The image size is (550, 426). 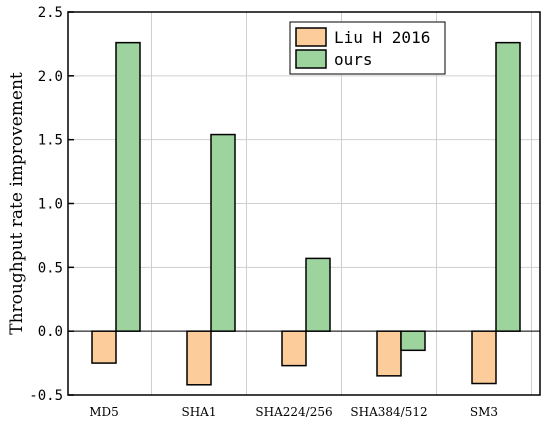 What do you see at coordinates (382, 37) in the screenshot?
I see `legend-label: Liu H 2016` at bounding box center [382, 37].